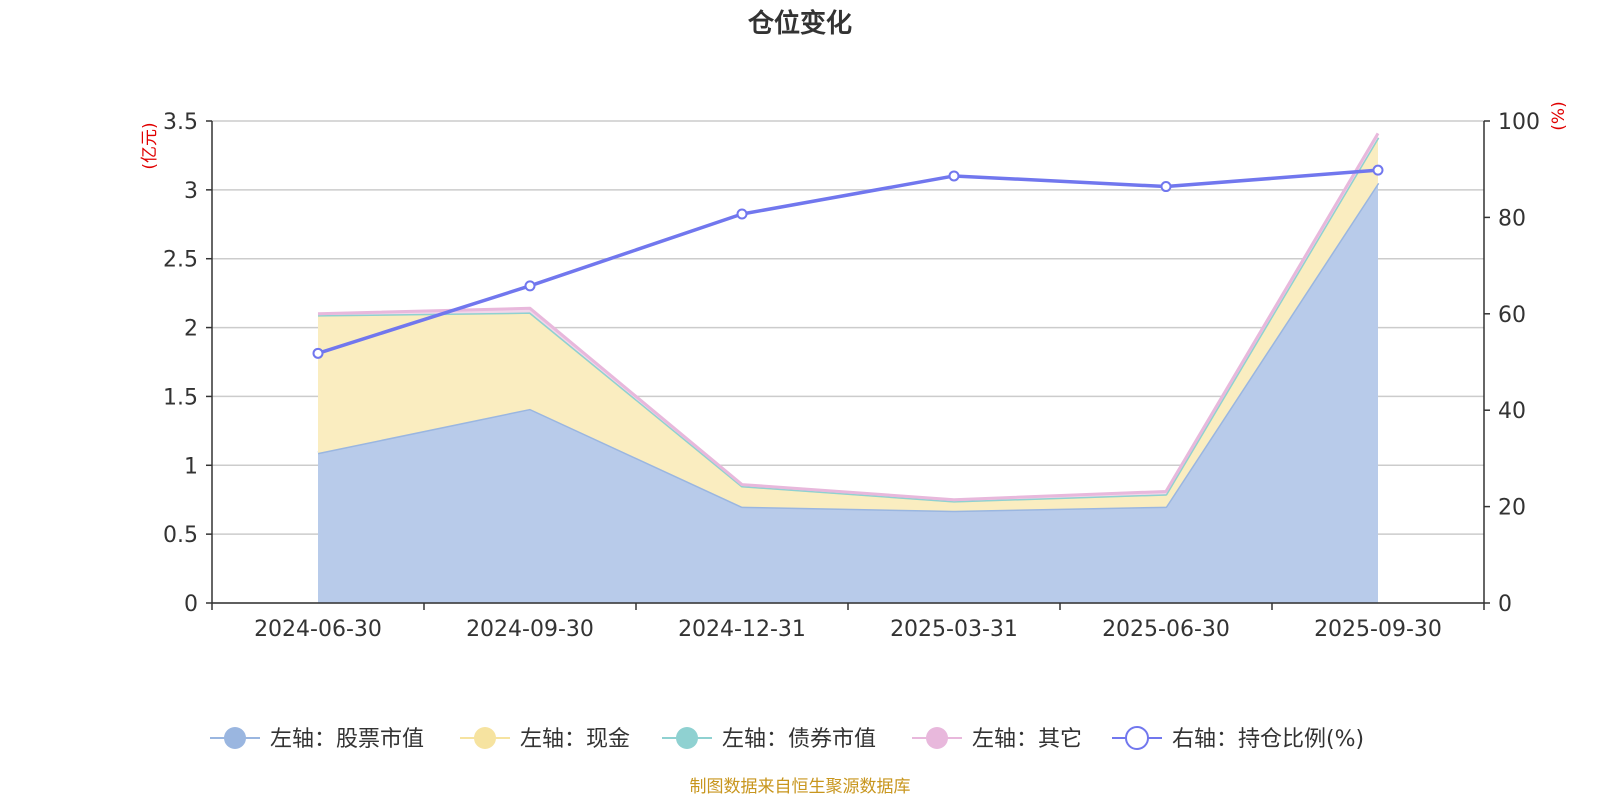 The height and width of the screenshot is (800, 1600). What do you see at coordinates (318, 629) in the screenshot?
I see `x-axis-tick-label: 2024-06-30` at bounding box center [318, 629].